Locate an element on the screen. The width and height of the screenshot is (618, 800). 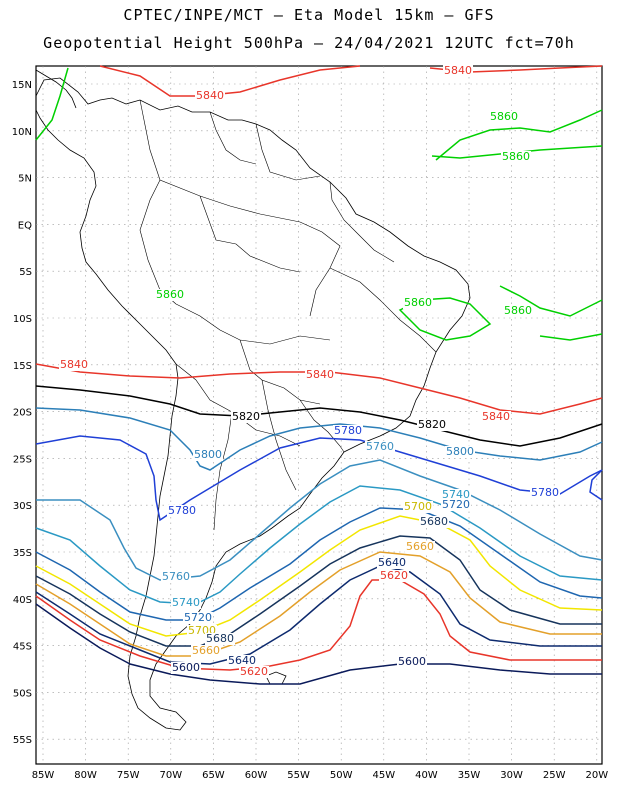
lat-label: 15N is located at coordinates (22, 85).